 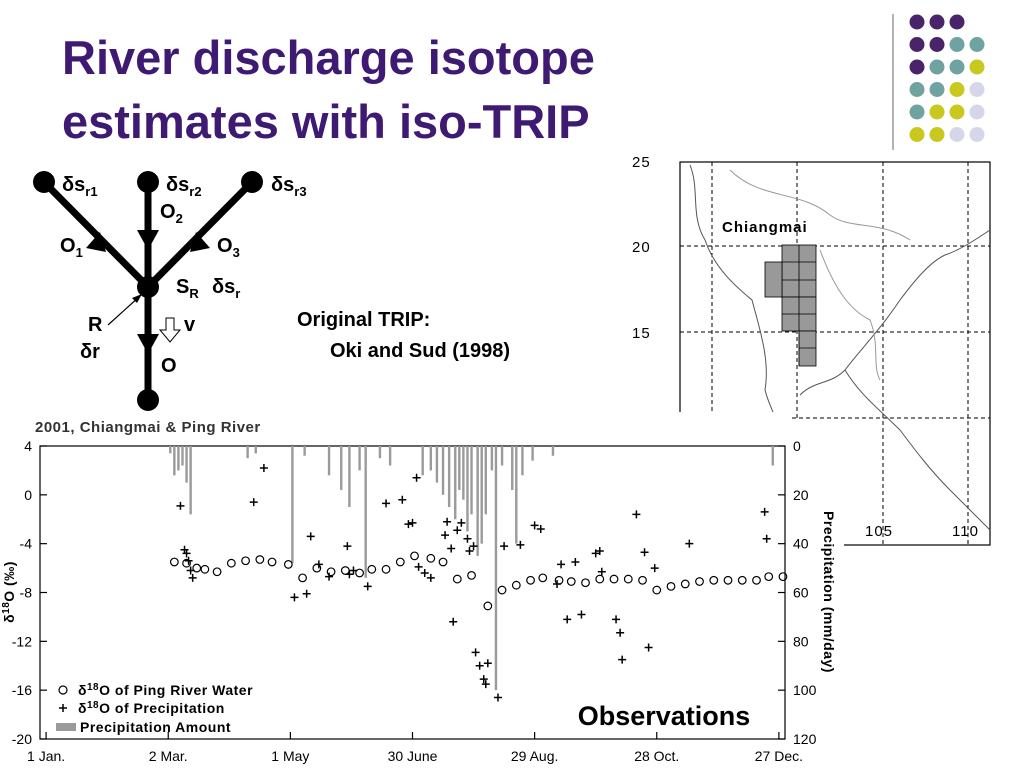 I want to click on label: v, so click(x=190, y=325).